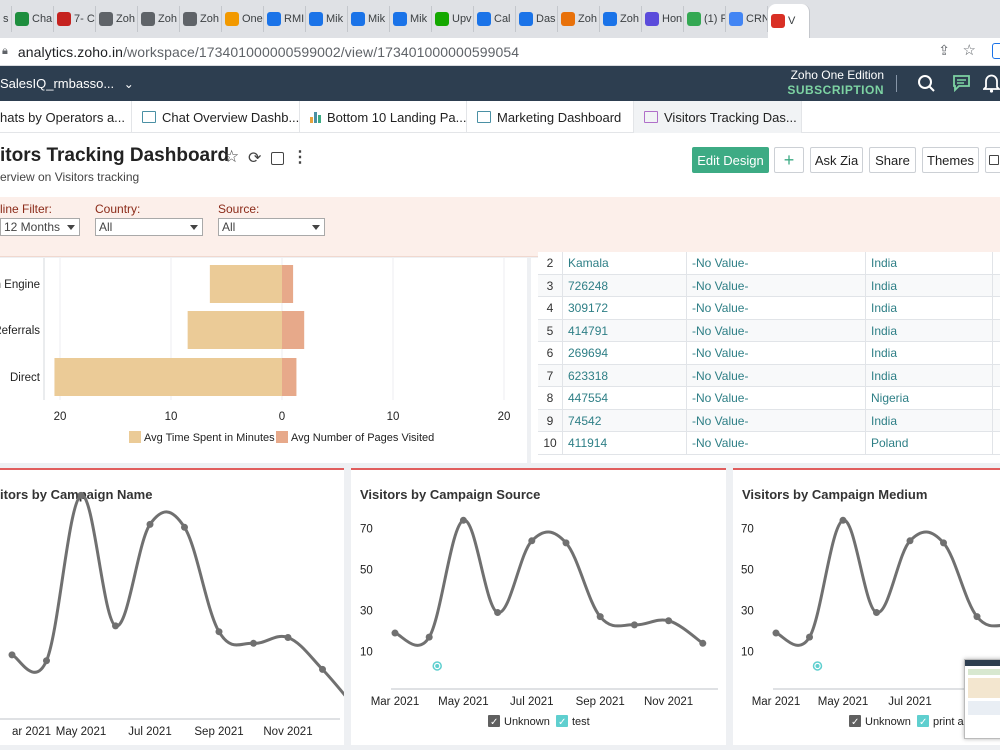 This screenshot has height=750, width=1000. Describe the element at coordinates (209, 438) in the screenshot. I see `legend-label: Avg Time Spent in Minutes` at that location.